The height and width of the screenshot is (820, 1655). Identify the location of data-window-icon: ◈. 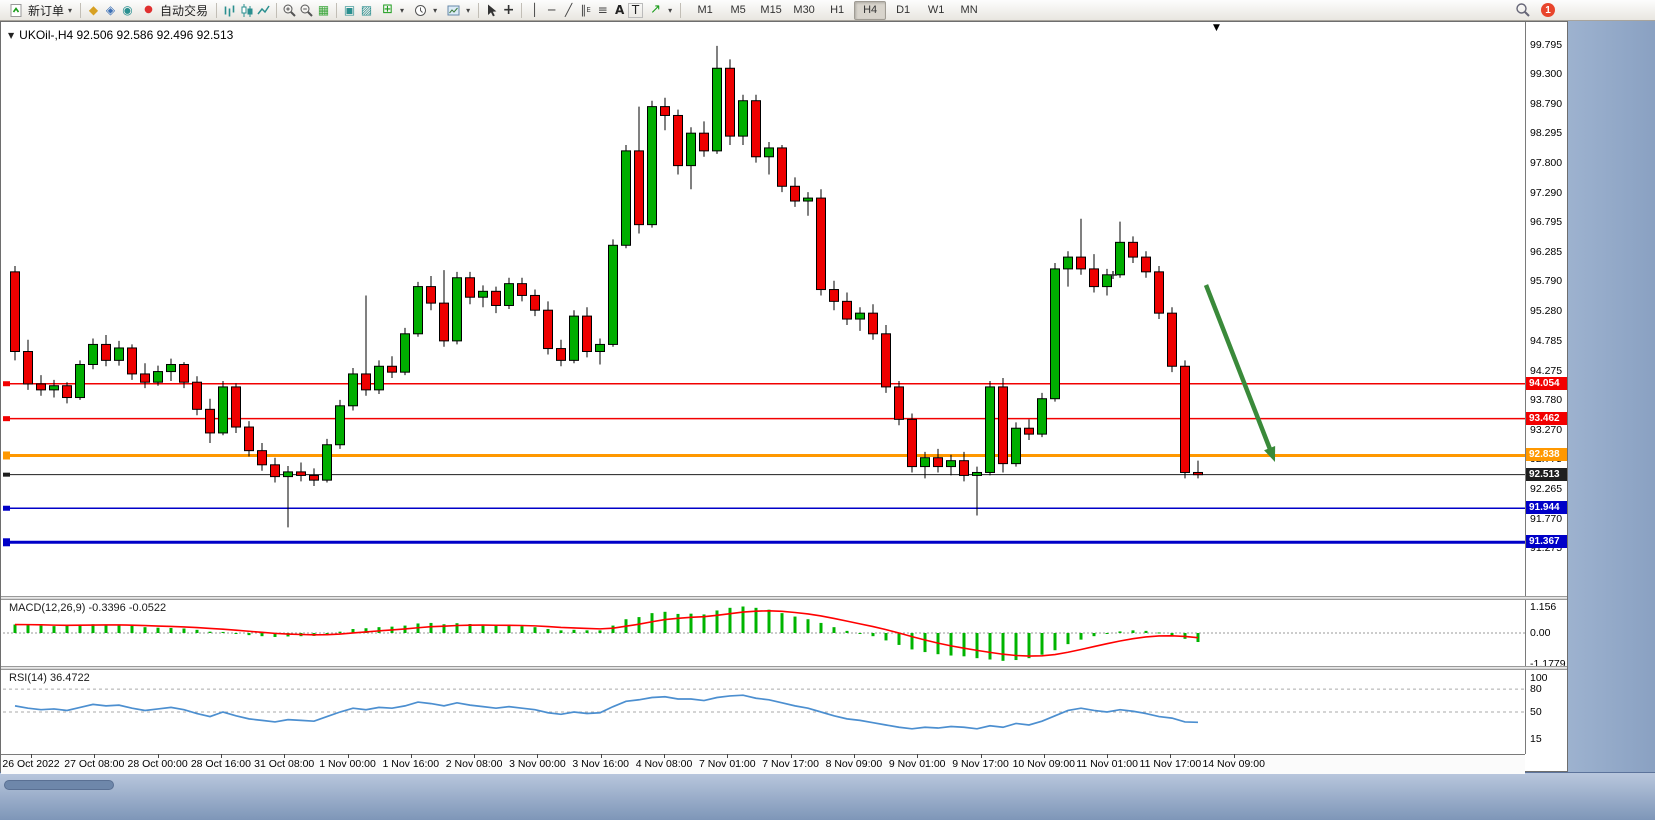
(110, 10).